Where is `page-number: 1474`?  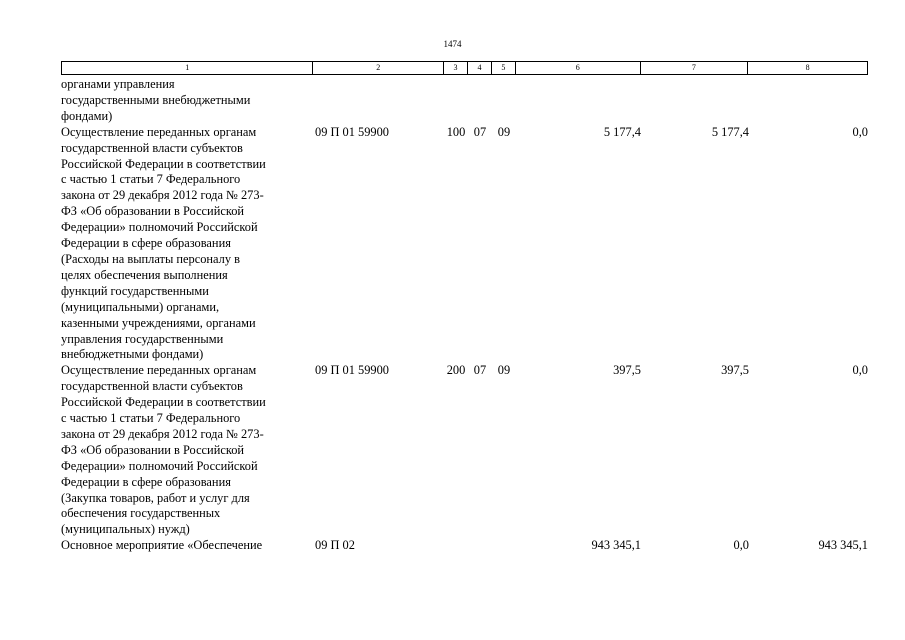 page-number: 1474 is located at coordinates (452, 44).